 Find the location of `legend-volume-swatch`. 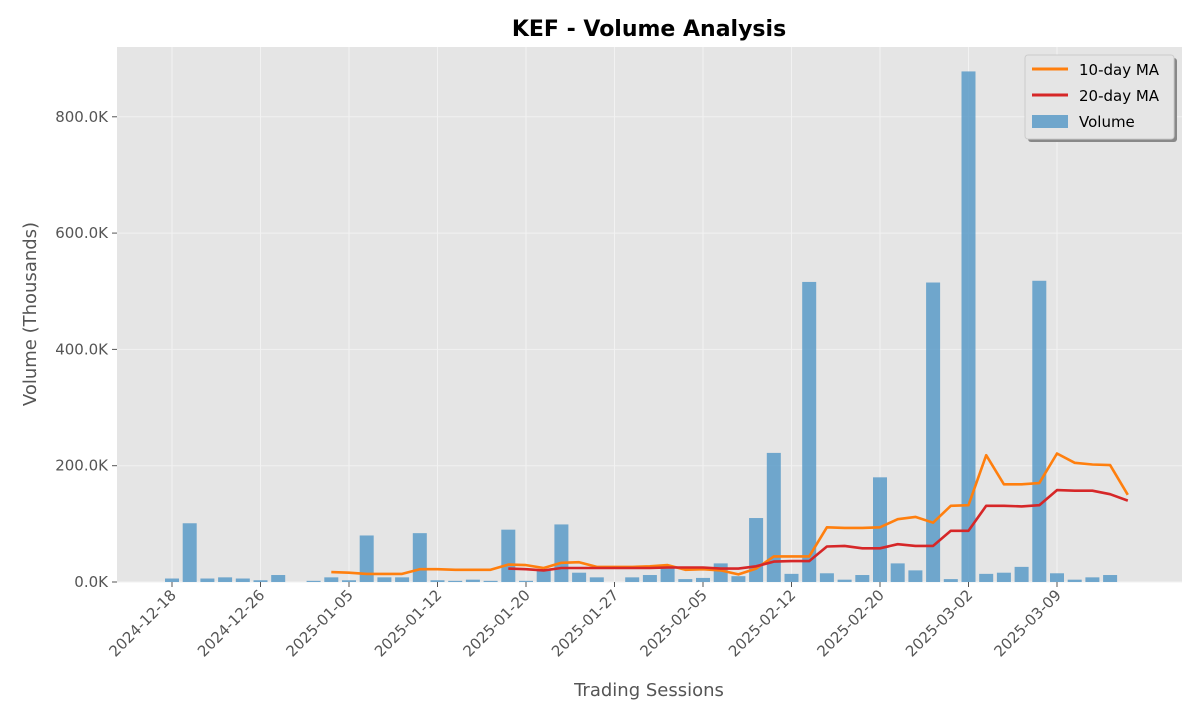

legend-volume-swatch is located at coordinates (1050, 121).